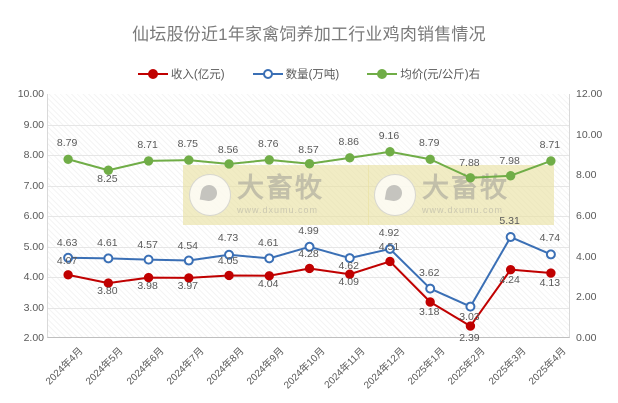 The image size is (618, 403). Describe the element at coordinates (589, 94) in the screenshot. I see `y-axis-right-tick: 12.00` at that location.